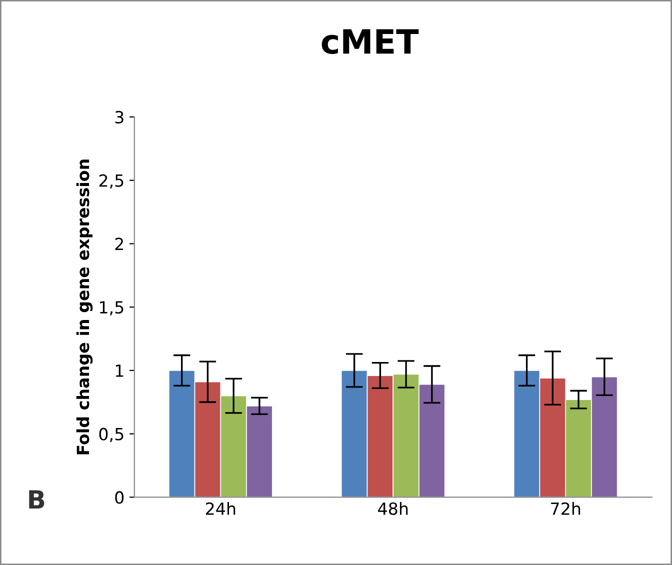 This screenshot has width=672, height=565. What do you see at coordinates (36, 499) in the screenshot?
I see `text: B` at bounding box center [36, 499].